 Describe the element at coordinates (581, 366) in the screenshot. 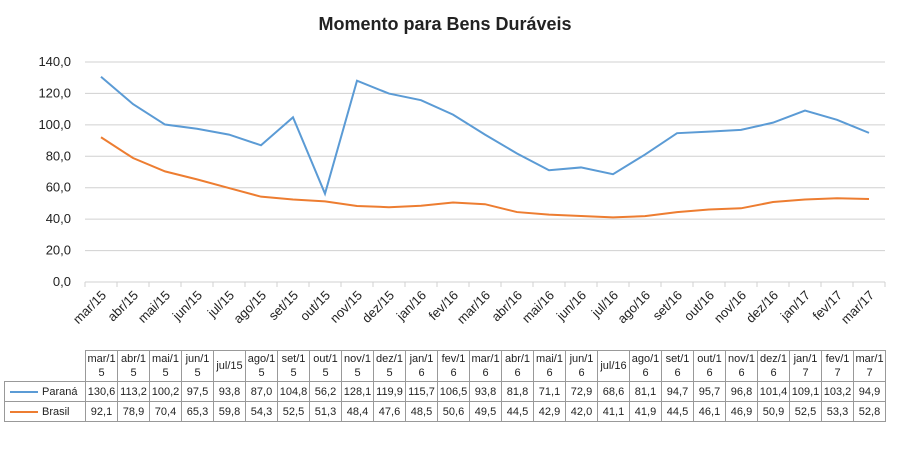

I see `header-cell: jun/16` at that location.